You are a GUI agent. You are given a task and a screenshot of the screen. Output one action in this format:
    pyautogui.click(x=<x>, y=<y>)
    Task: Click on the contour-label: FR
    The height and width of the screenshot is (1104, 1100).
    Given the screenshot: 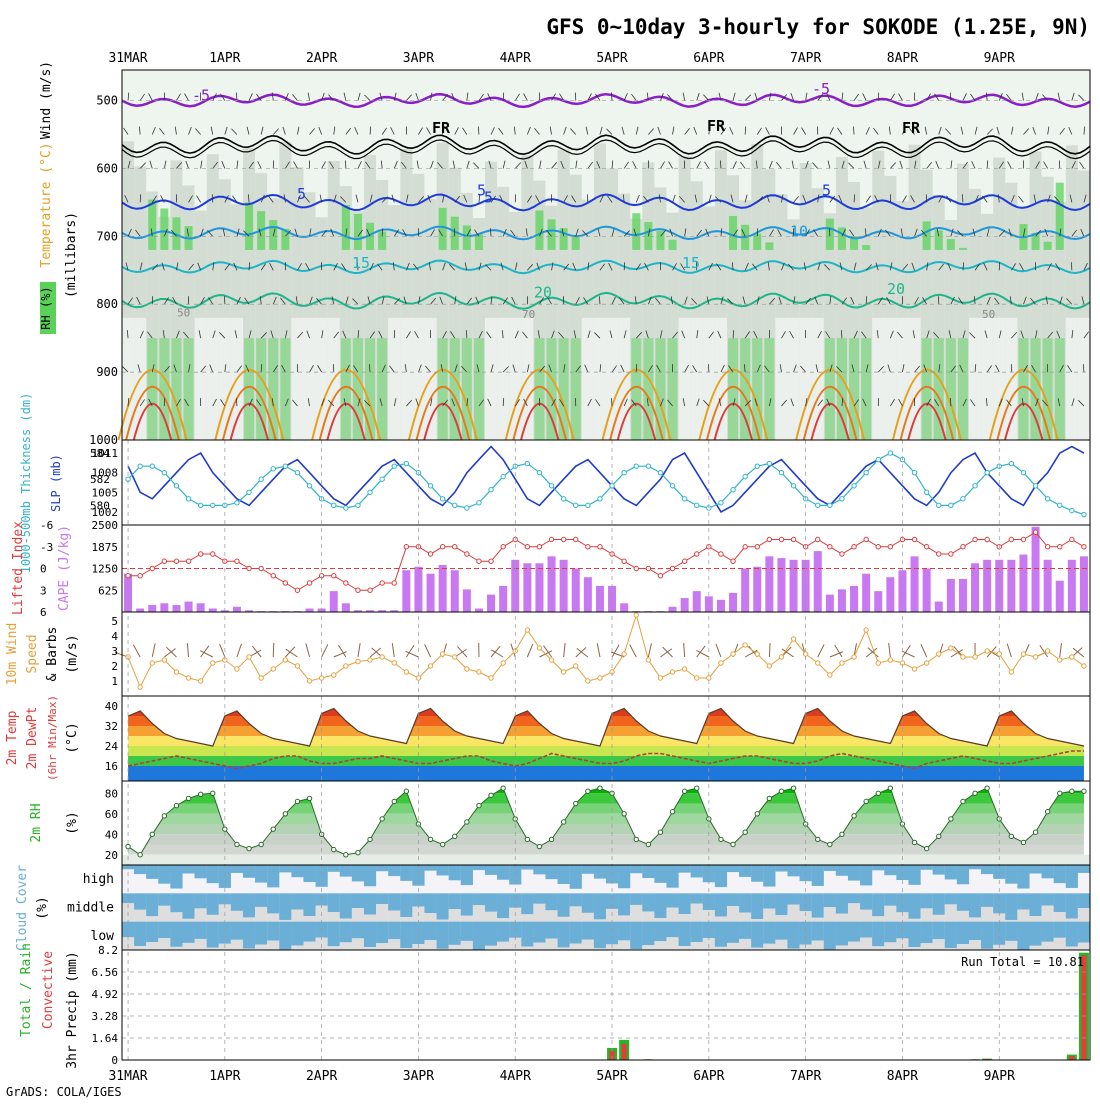 What is the action you would take?
    pyautogui.click(x=716, y=126)
    